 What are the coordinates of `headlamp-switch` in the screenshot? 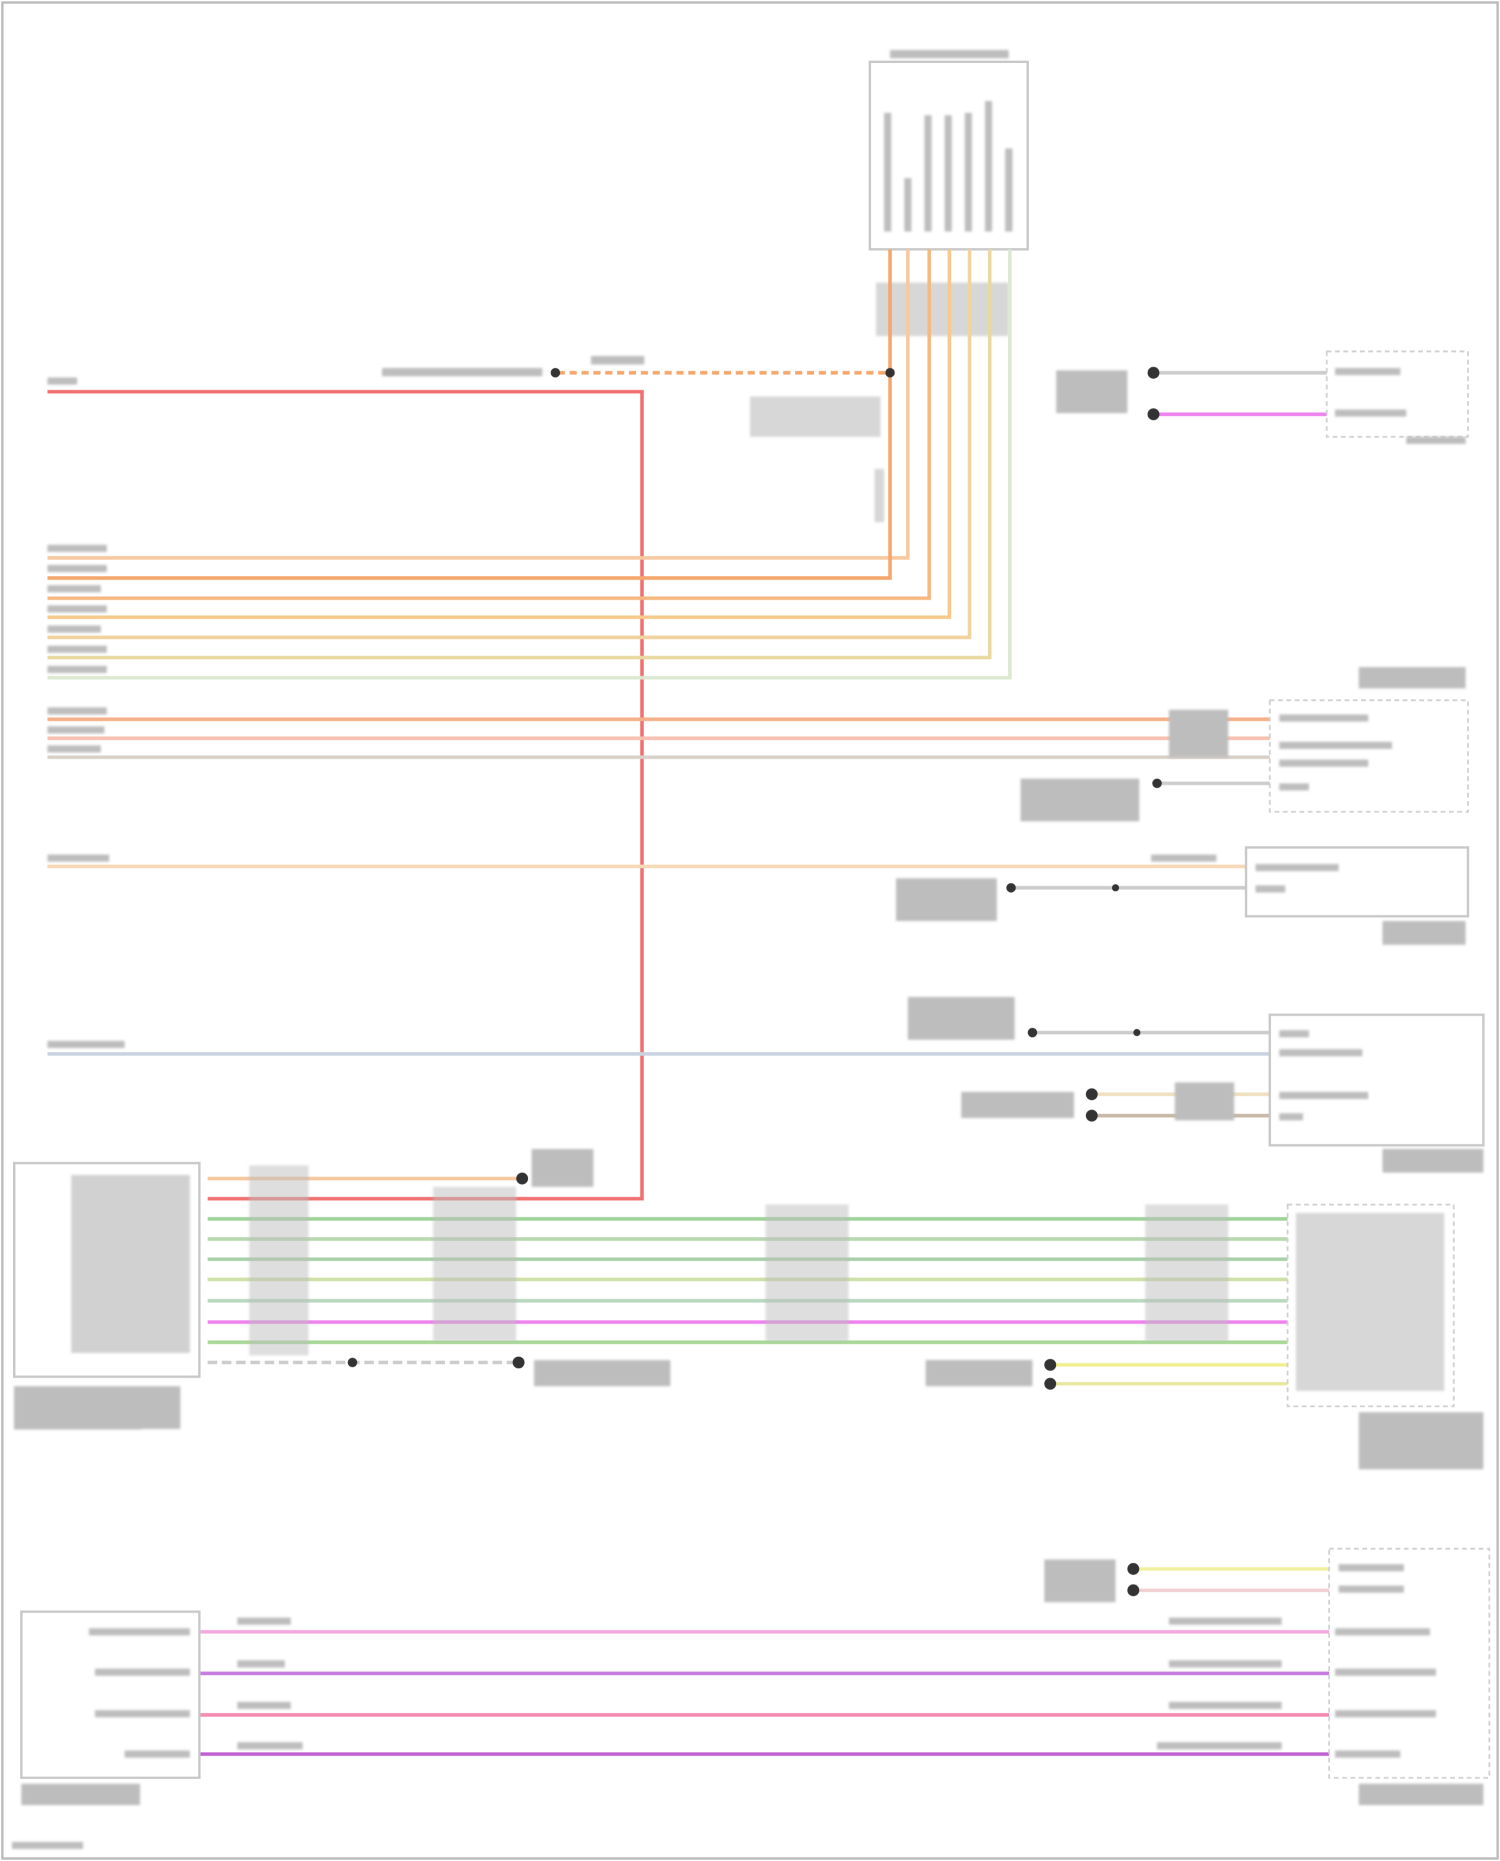 It's located at (705, 286).